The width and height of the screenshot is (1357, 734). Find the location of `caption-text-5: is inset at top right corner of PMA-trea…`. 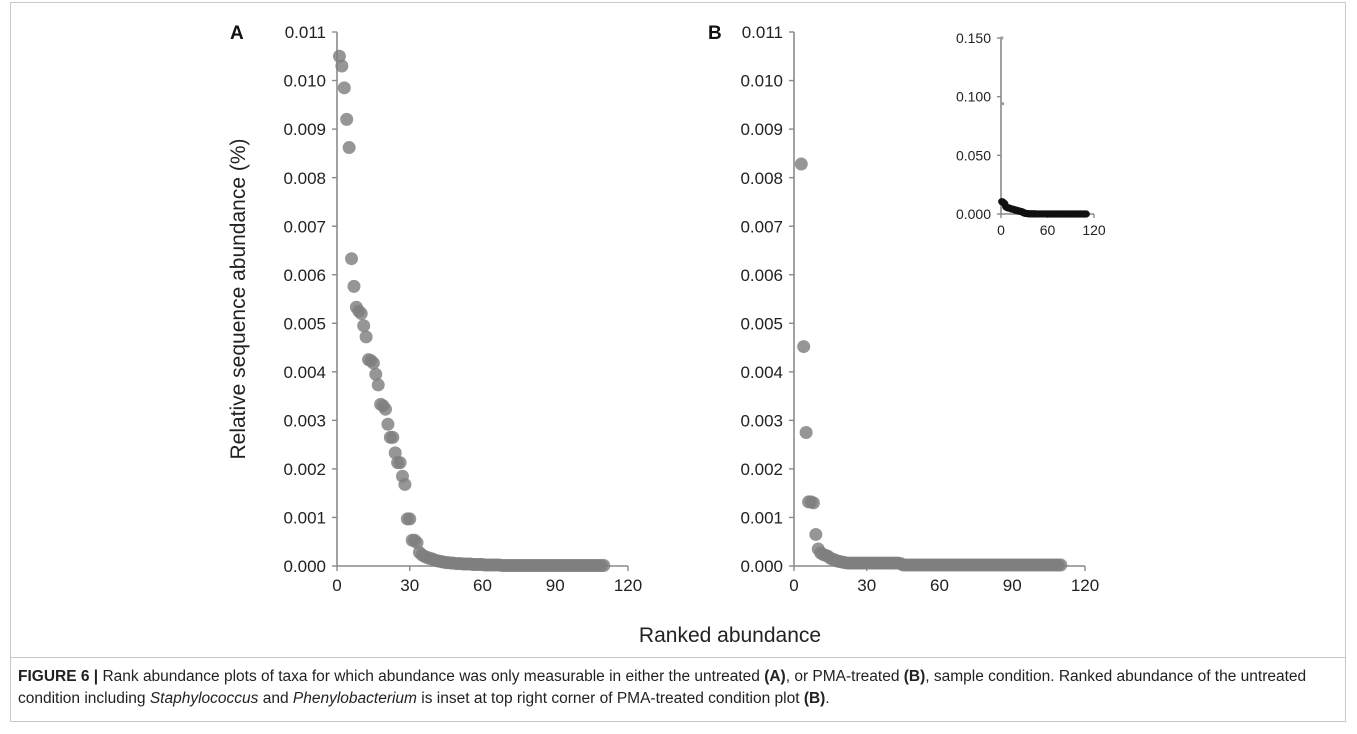

caption-text-5: is inset at top right corner of PMA-trea… is located at coordinates (610, 698).